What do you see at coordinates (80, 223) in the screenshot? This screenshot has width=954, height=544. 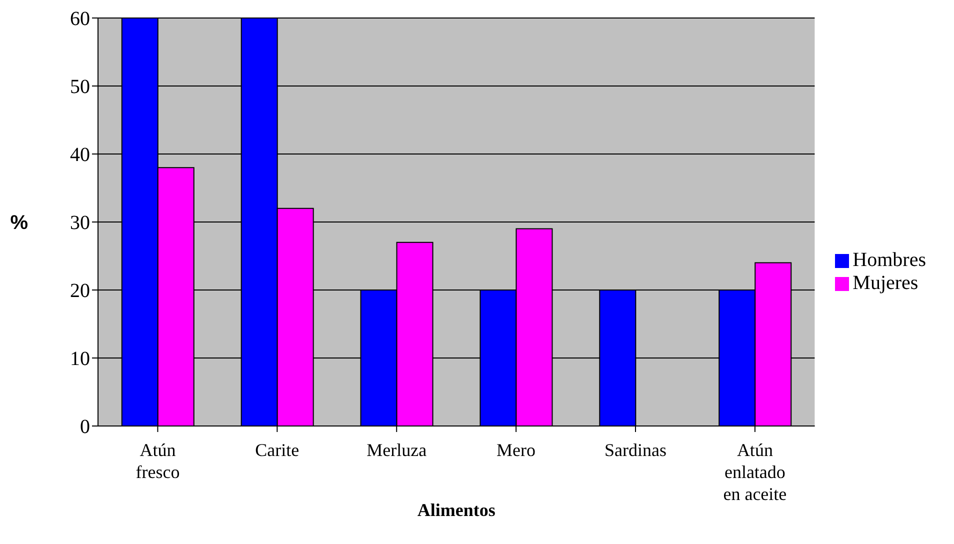 I see `y-tick-label: 30` at bounding box center [80, 223].